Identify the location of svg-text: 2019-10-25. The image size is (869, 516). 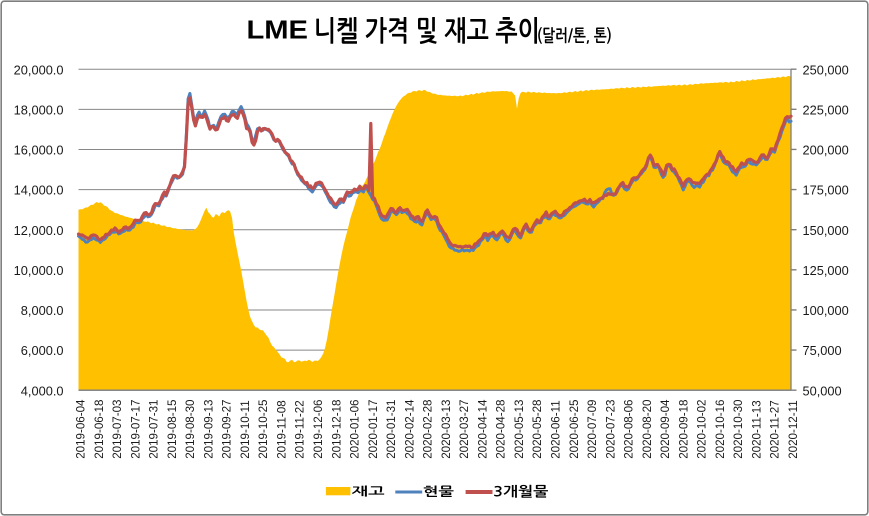
(263, 428).